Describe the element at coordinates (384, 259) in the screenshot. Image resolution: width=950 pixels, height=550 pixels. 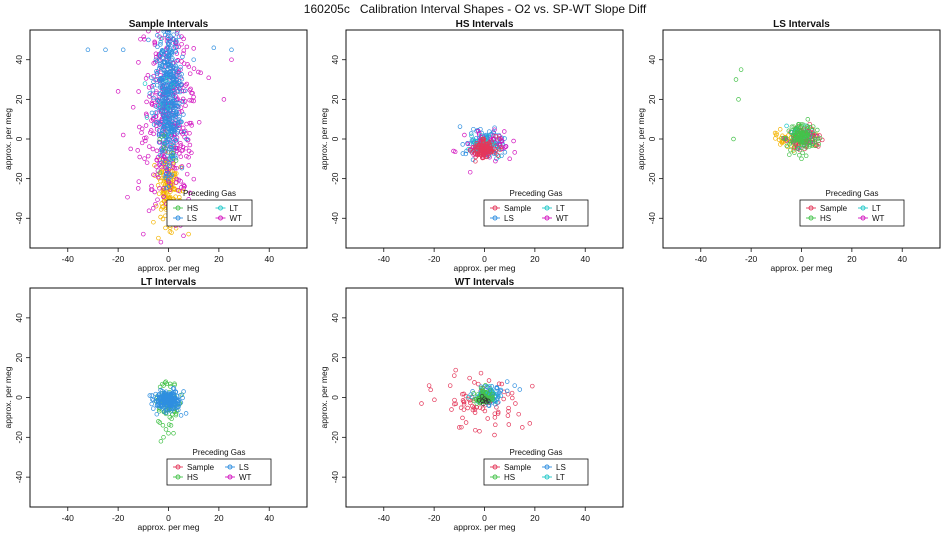
I see `x-tick-label: -40` at that location.